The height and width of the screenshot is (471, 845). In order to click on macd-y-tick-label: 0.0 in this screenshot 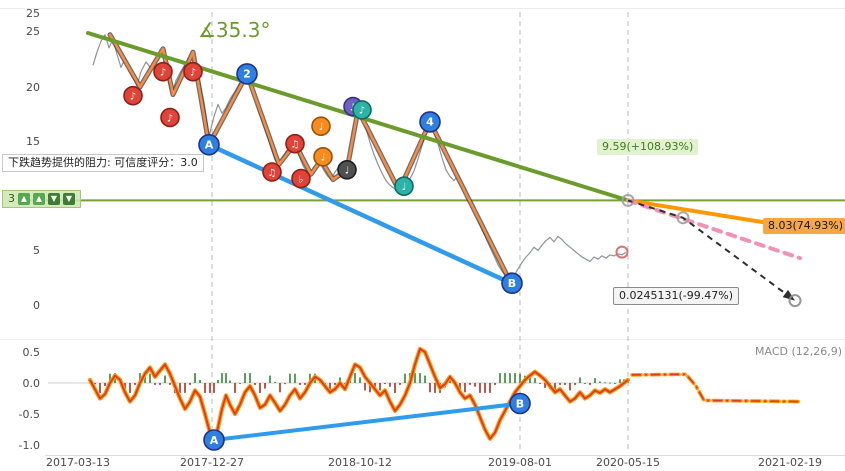, I will do `click(32, 383)`.